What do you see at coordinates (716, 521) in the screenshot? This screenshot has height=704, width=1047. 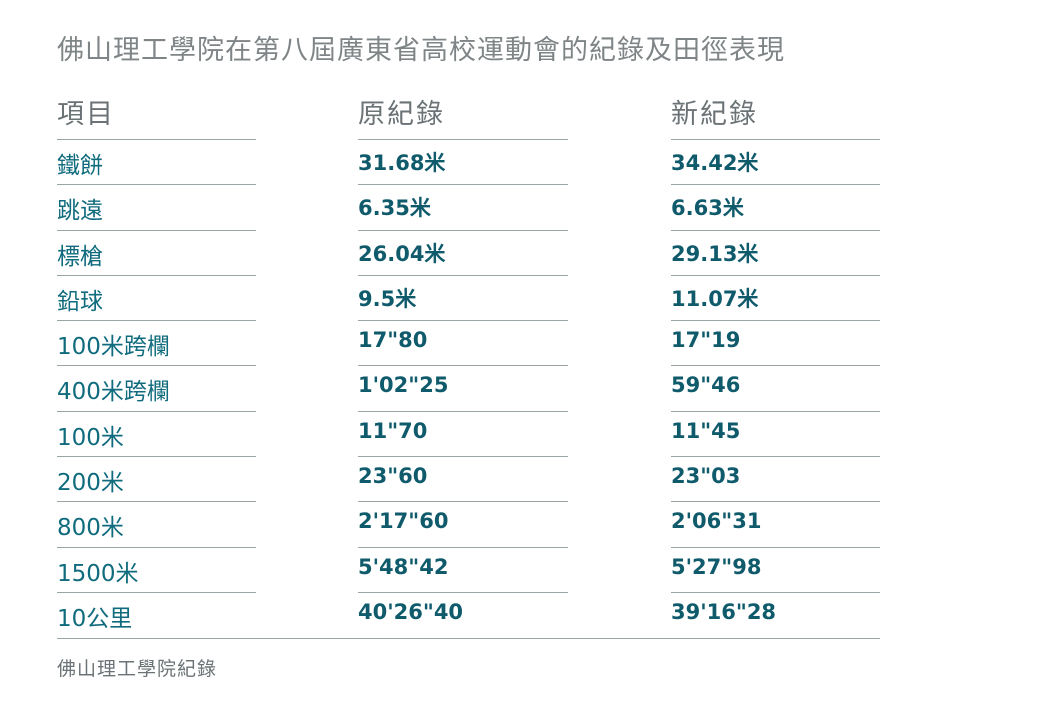 I see `new-record-value: 2'06"31` at bounding box center [716, 521].